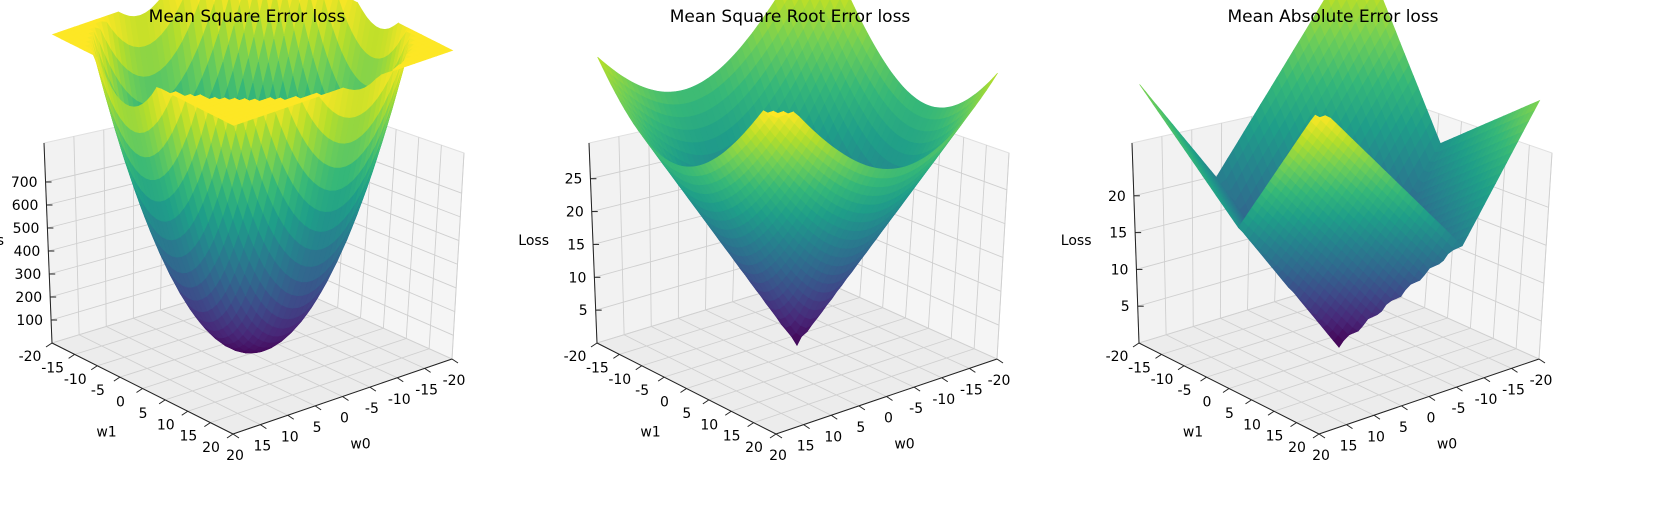 This screenshot has height=521, width=1660. What do you see at coordinates (28, 298) in the screenshot?
I see `loss-tick-label: 200` at bounding box center [28, 298].